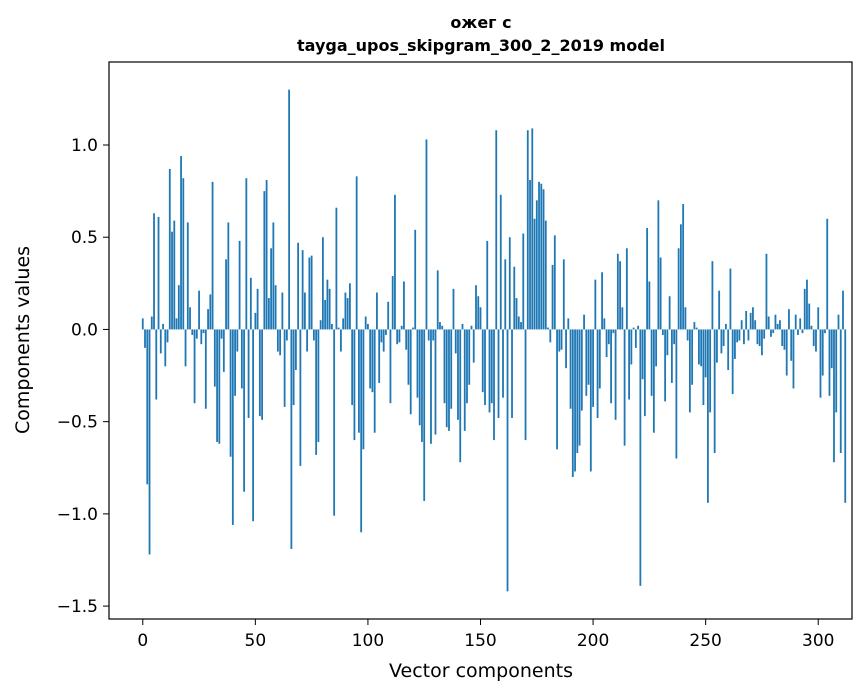  What do you see at coordinates (83, 376) in the screenshot?
I see `y-axis-ticks: −1.5 −1.0 −0.5 0.0 0.5 1.0` at bounding box center [83, 376].